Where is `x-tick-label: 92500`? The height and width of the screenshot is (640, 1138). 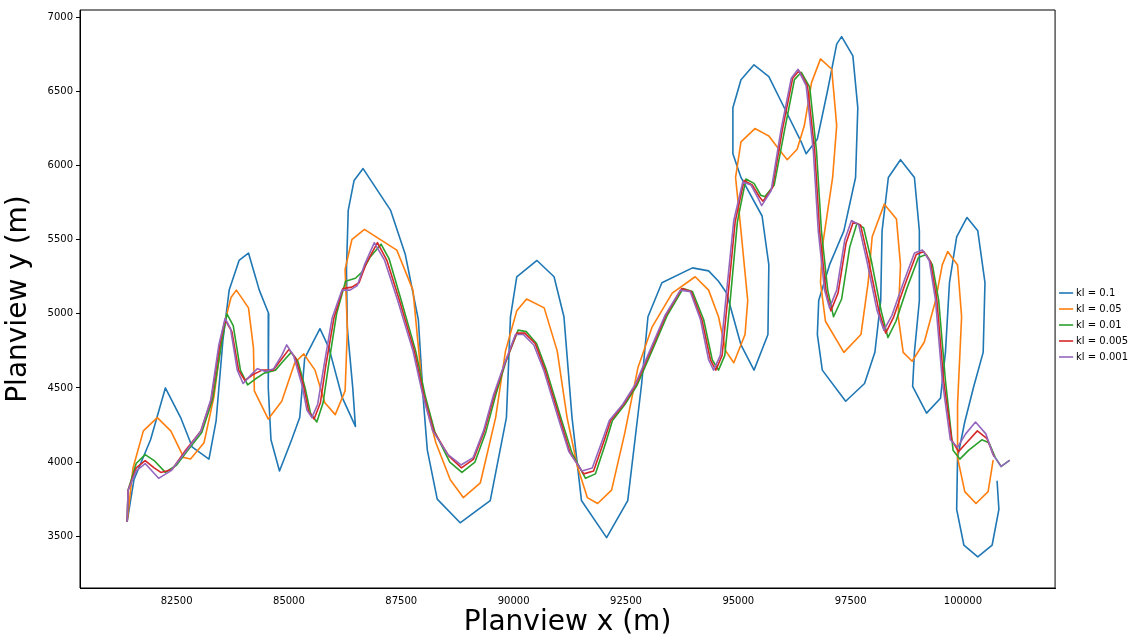 x-tick-label: 92500 is located at coordinates (626, 600).